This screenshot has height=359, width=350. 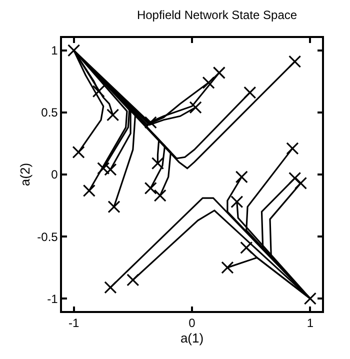 I want to click on x-tick-label: -1, so click(x=74, y=323).